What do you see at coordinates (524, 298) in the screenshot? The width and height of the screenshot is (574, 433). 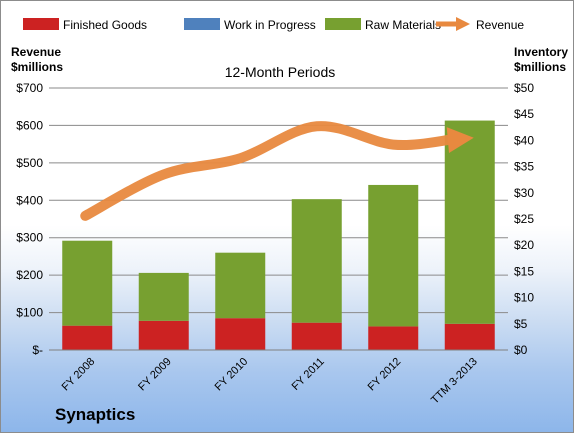 I see `right-tick-label: $10` at bounding box center [524, 298].